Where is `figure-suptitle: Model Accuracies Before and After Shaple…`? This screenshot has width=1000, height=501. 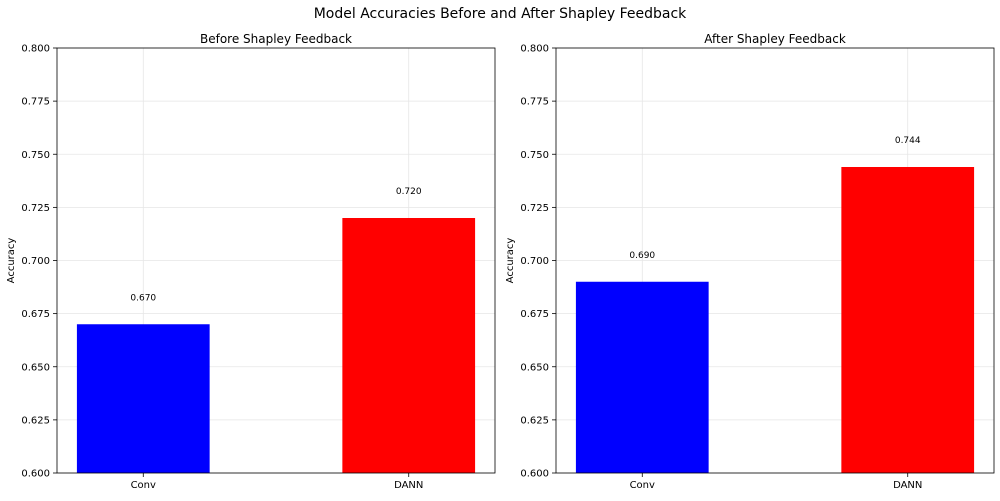 figure-suptitle: Model Accuracies Before and After Shaple… is located at coordinates (500, 14).